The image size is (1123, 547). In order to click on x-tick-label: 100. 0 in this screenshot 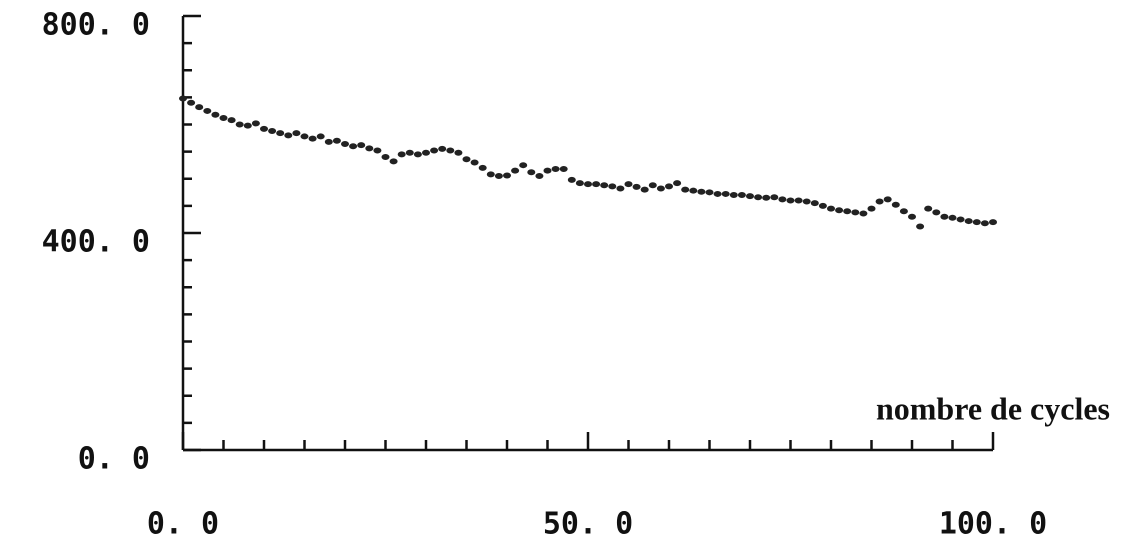, I will do `click(993, 524)`.